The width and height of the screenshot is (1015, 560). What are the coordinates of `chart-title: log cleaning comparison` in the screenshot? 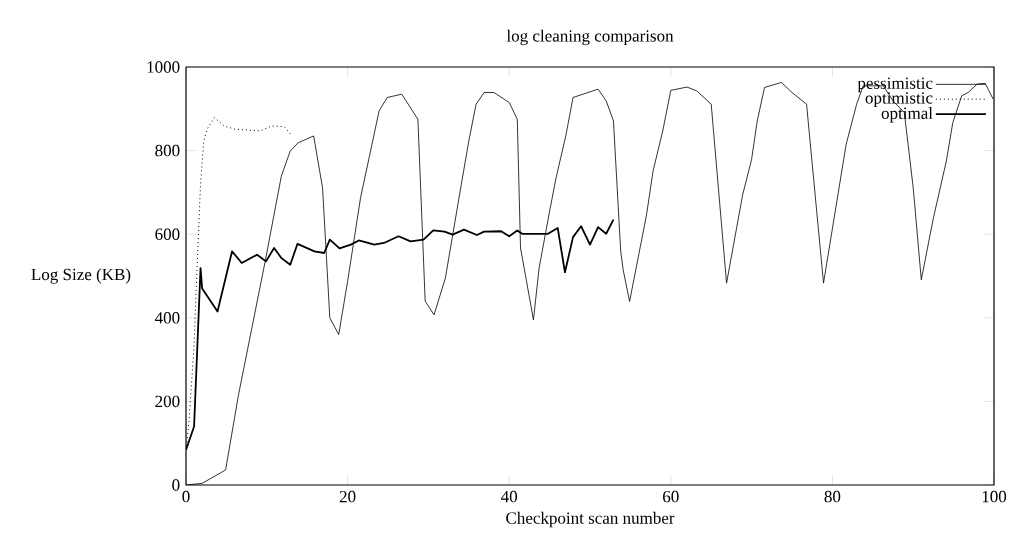 It's located at (590, 37).